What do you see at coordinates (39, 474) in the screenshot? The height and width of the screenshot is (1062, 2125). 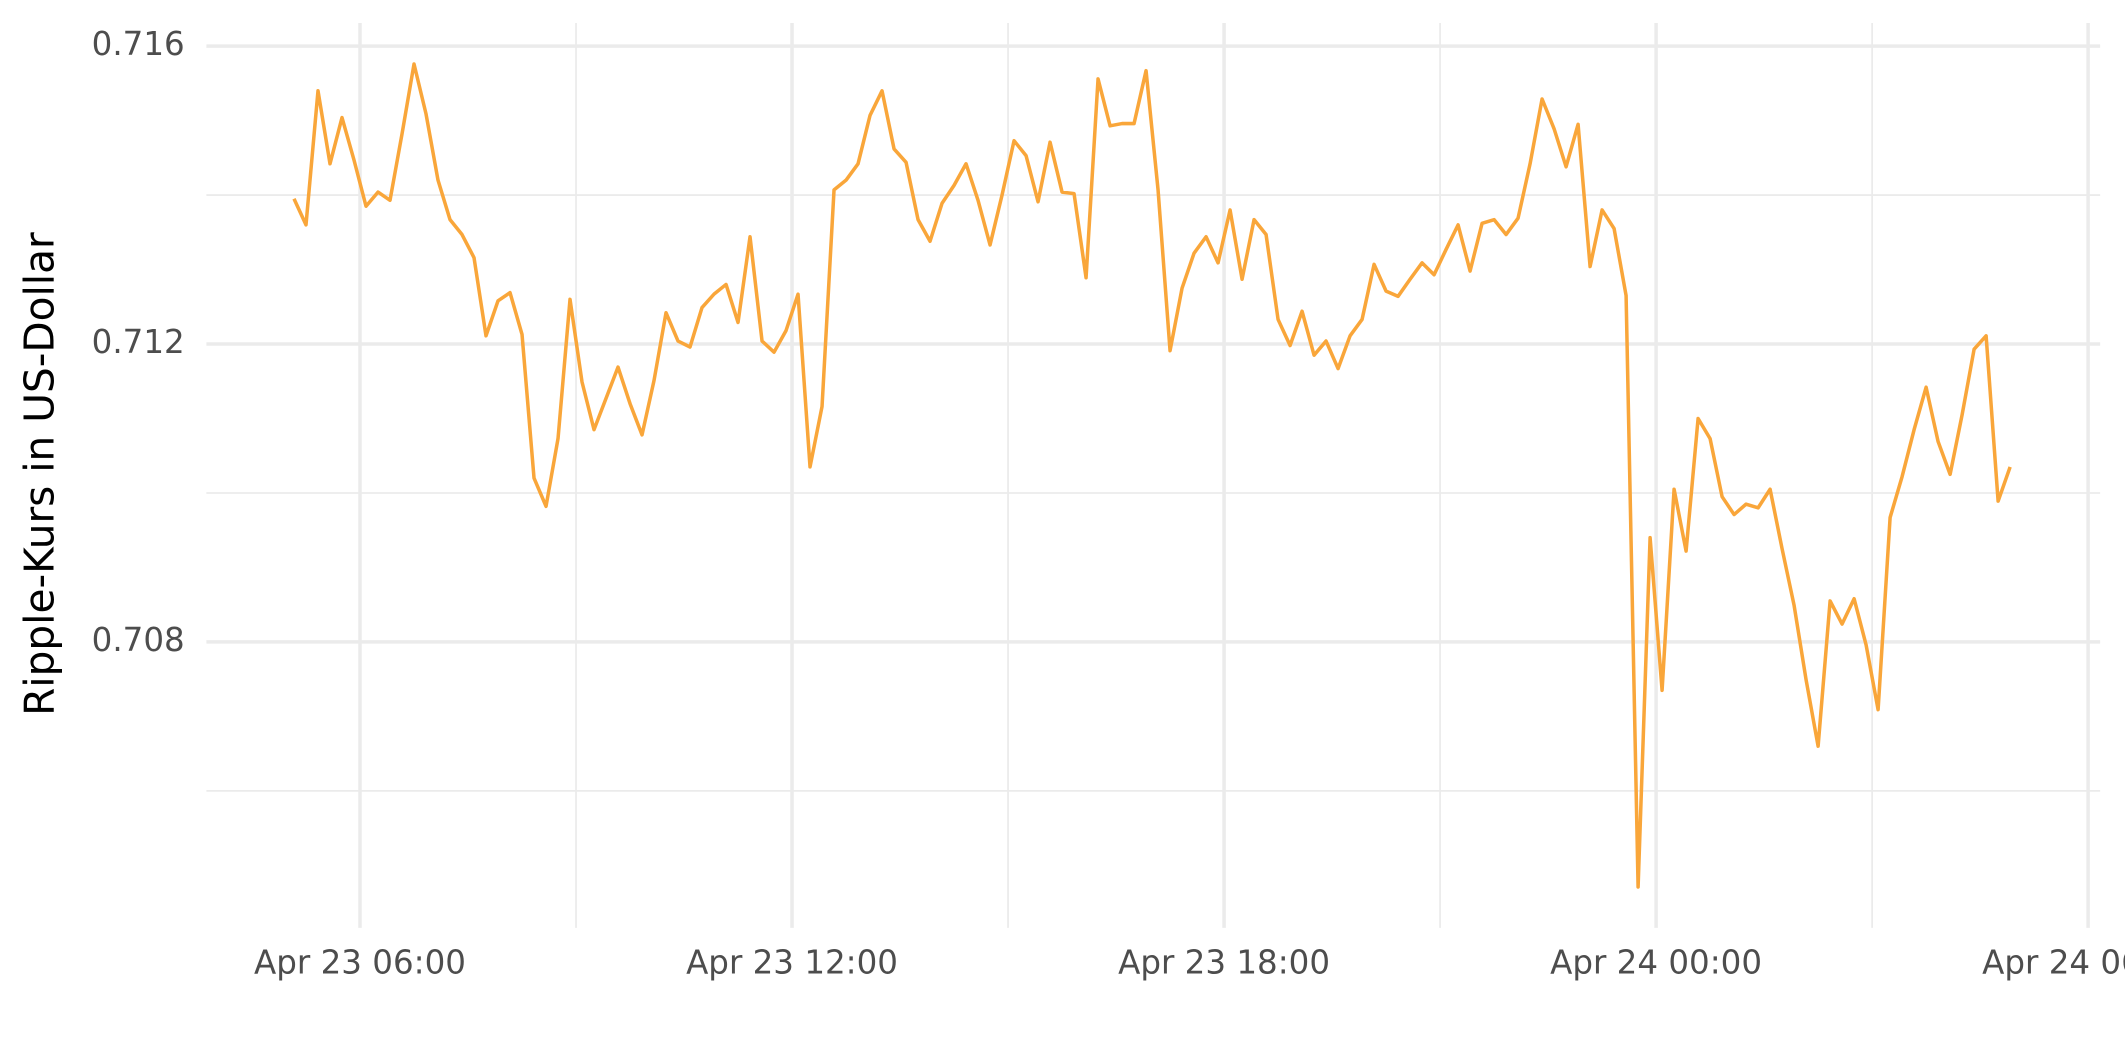 I see `y-axis-title: Ripple-Kurs in US-Dollar` at bounding box center [39, 474].